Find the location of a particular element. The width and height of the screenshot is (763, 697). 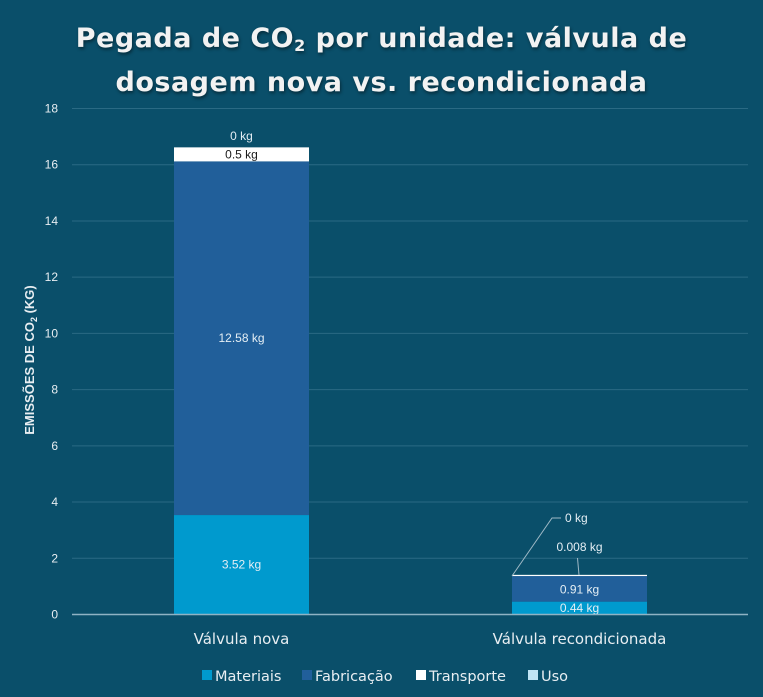

data-label: 12.58 kg is located at coordinates (241, 338).